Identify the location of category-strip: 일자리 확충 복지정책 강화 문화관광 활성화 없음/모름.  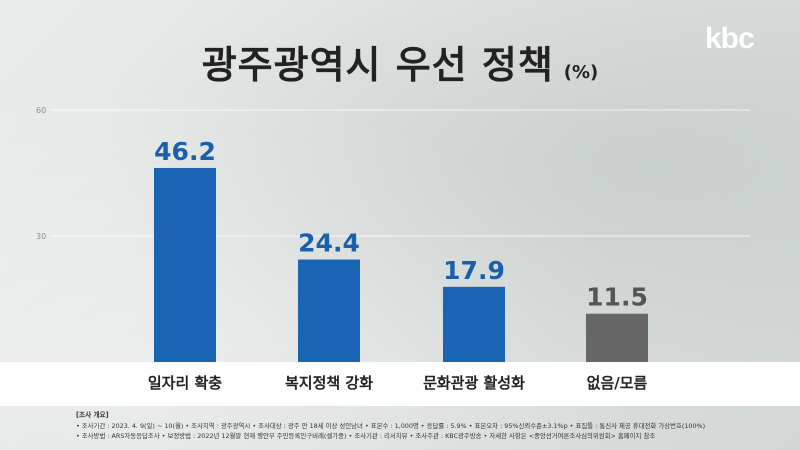
(400, 384).